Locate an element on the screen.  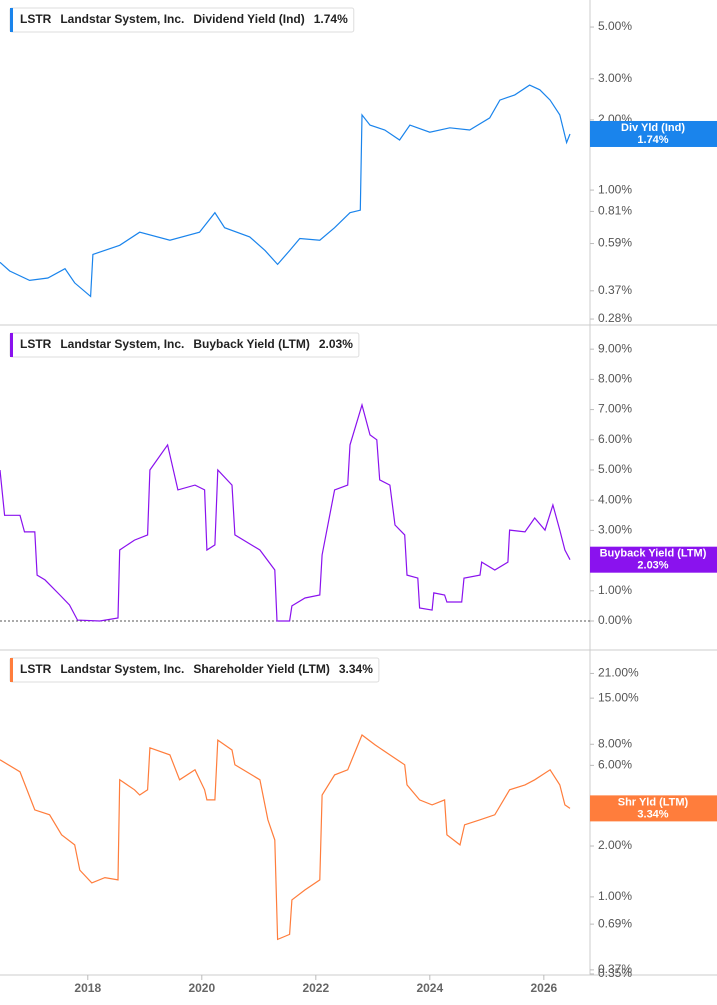
y-tick-label: 0.00% is located at coordinates (615, 620).